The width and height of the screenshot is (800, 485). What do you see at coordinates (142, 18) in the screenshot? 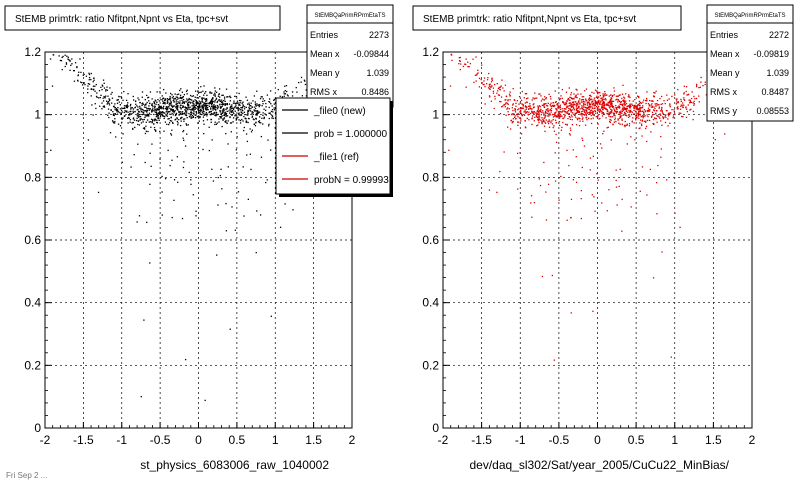
I see `title-box` at bounding box center [142, 18].